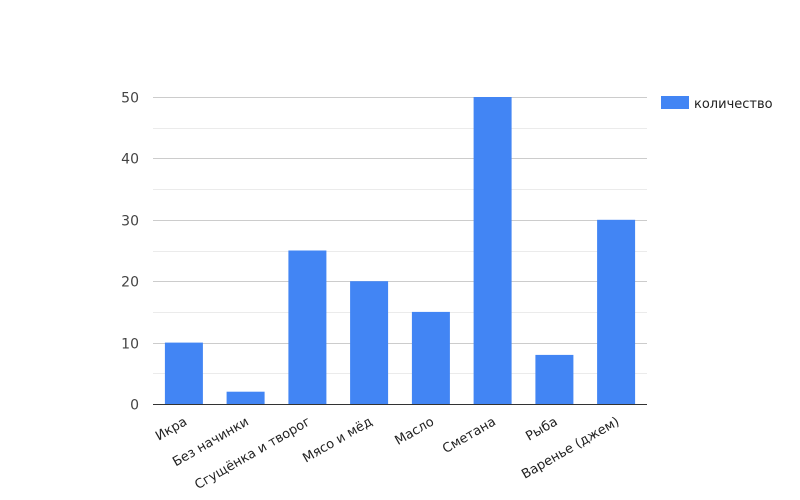 The height and width of the screenshot is (500, 800). Describe the element at coordinates (541, 429) in the screenshot. I see `x-category-label: Рыба` at that location.